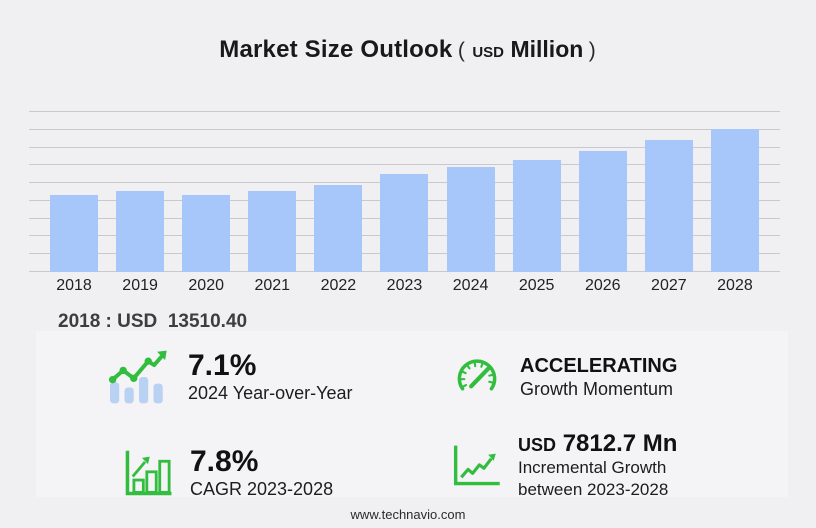 The image size is (816, 528). Describe the element at coordinates (206, 285) in the screenshot. I see `x-axis-label: 2020` at that location.